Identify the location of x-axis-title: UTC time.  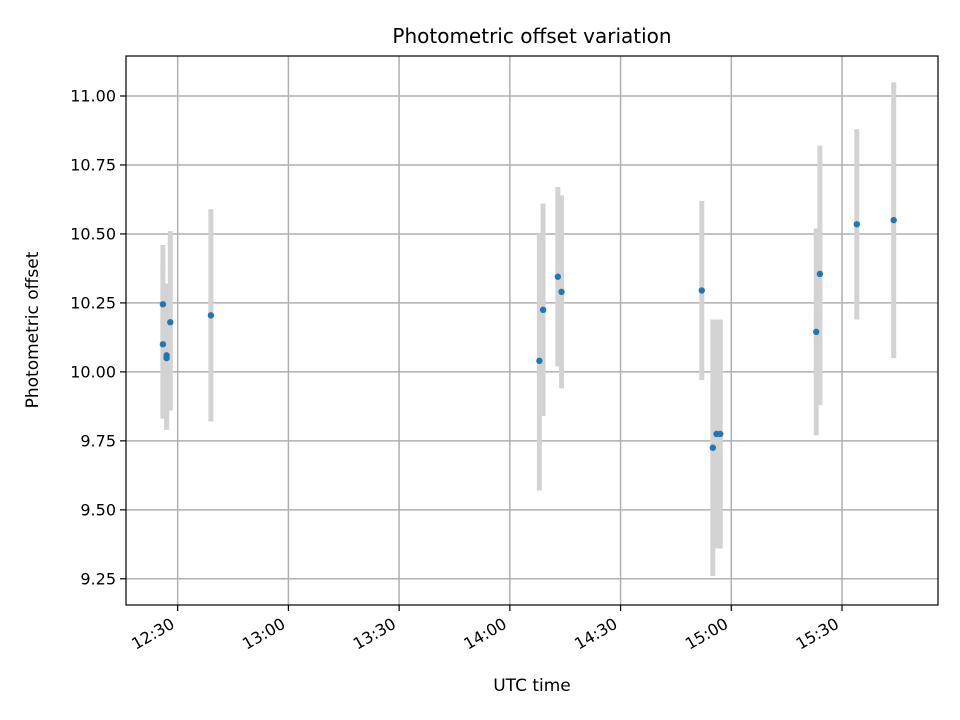
(532, 686).